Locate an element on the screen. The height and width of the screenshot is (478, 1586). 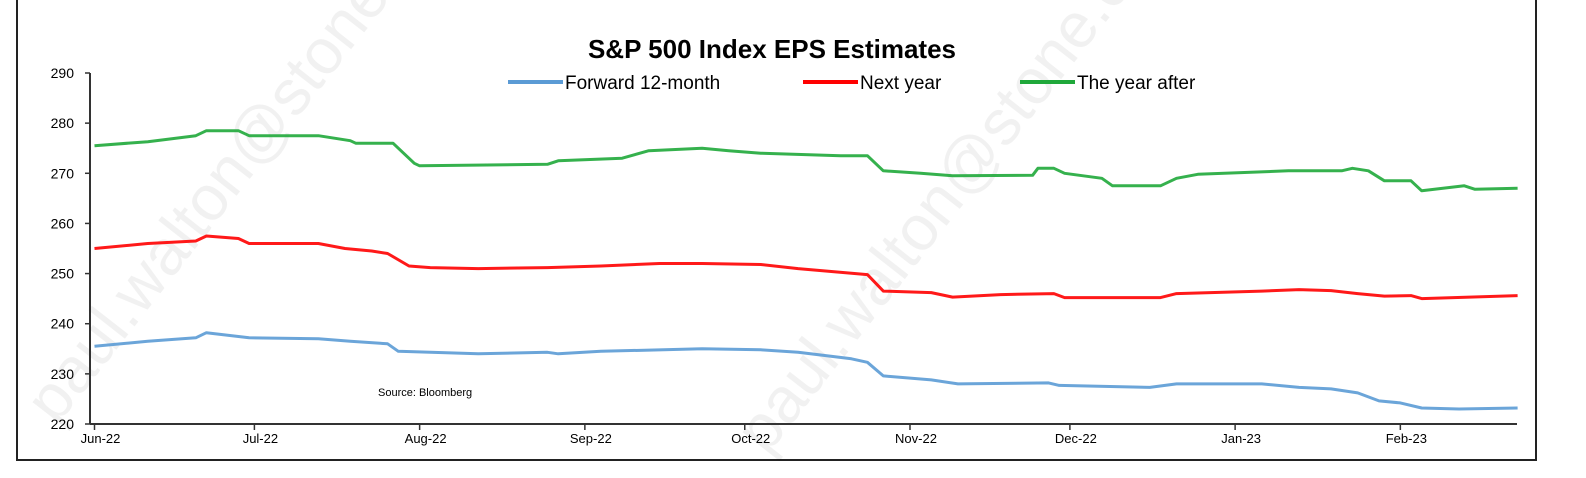
y-tick-label: 250 is located at coordinates (63, 274).